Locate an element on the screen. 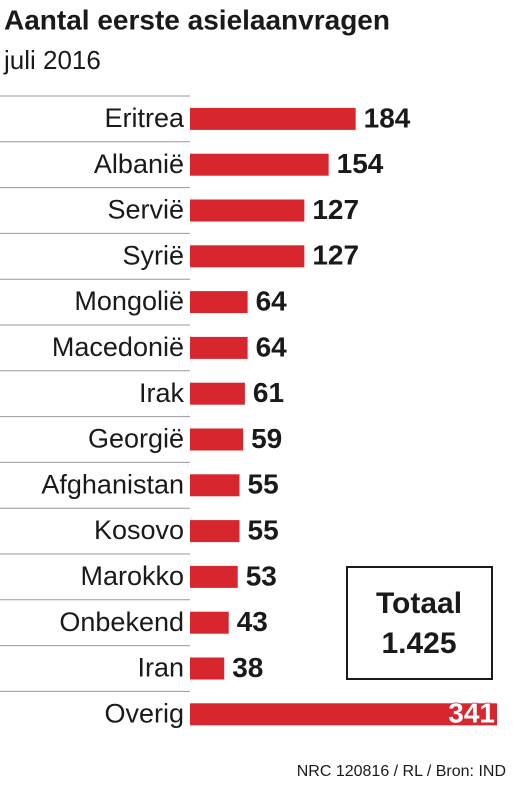  value-label: 38 is located at coordinates (247, 667).